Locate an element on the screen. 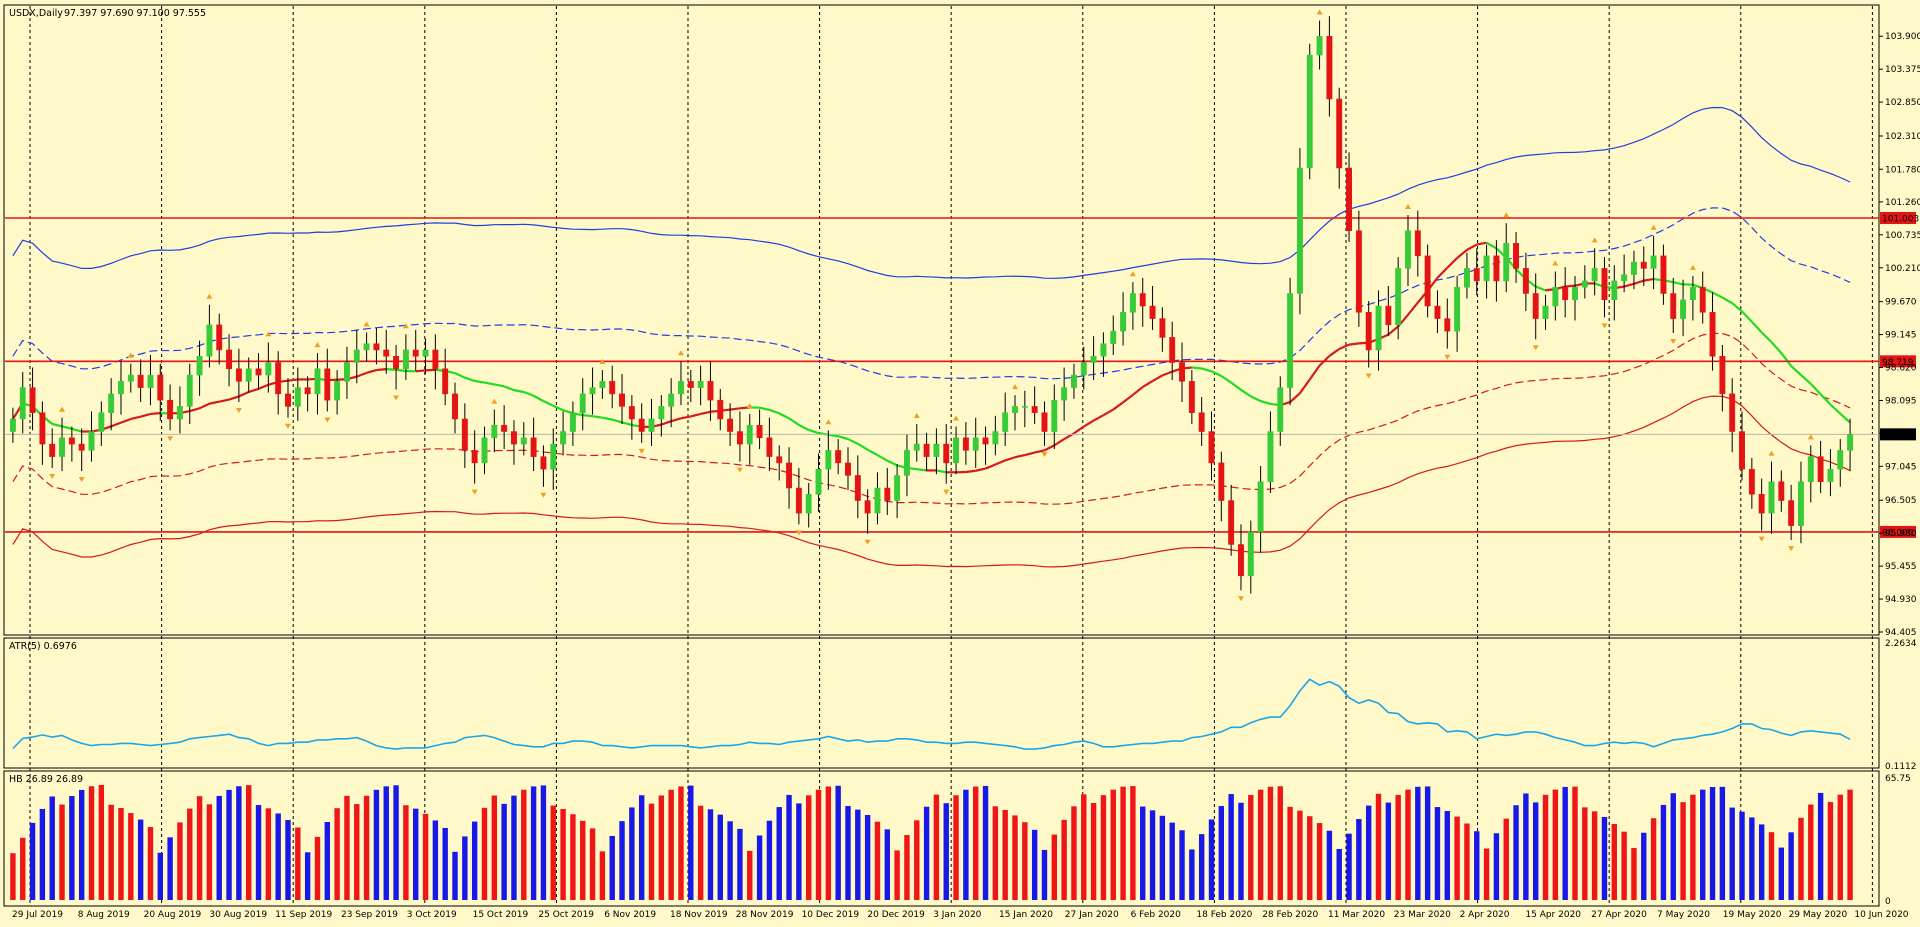  date-axis-label: 15 Apr 2020 is located at coordinates (1553, 915).